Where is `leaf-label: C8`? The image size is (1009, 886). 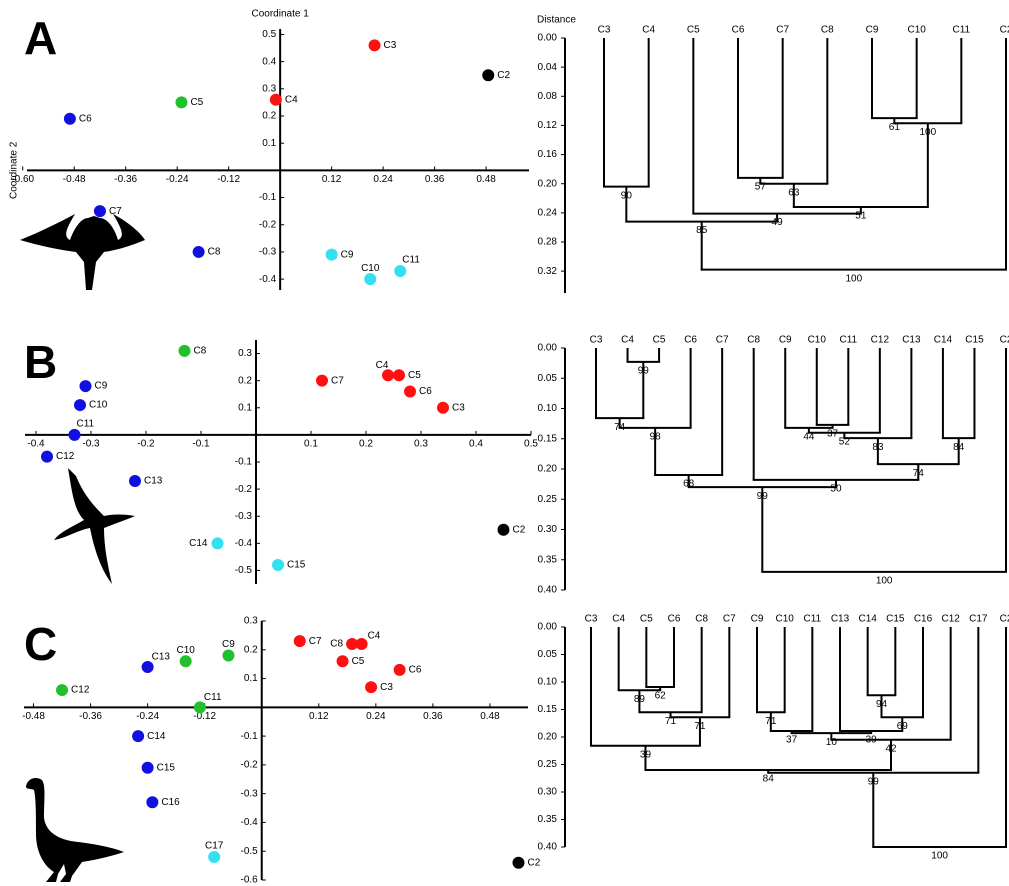
leaf-label: C8 is located at coordinates (753, 340).